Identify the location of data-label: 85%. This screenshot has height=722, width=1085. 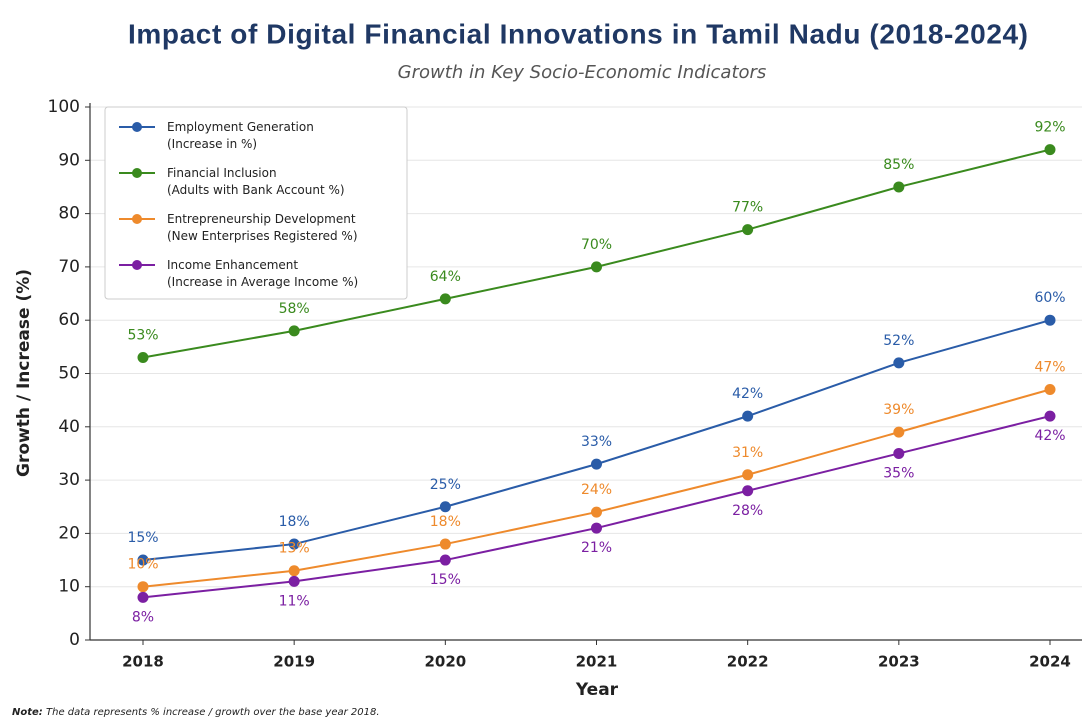
(898, 165).